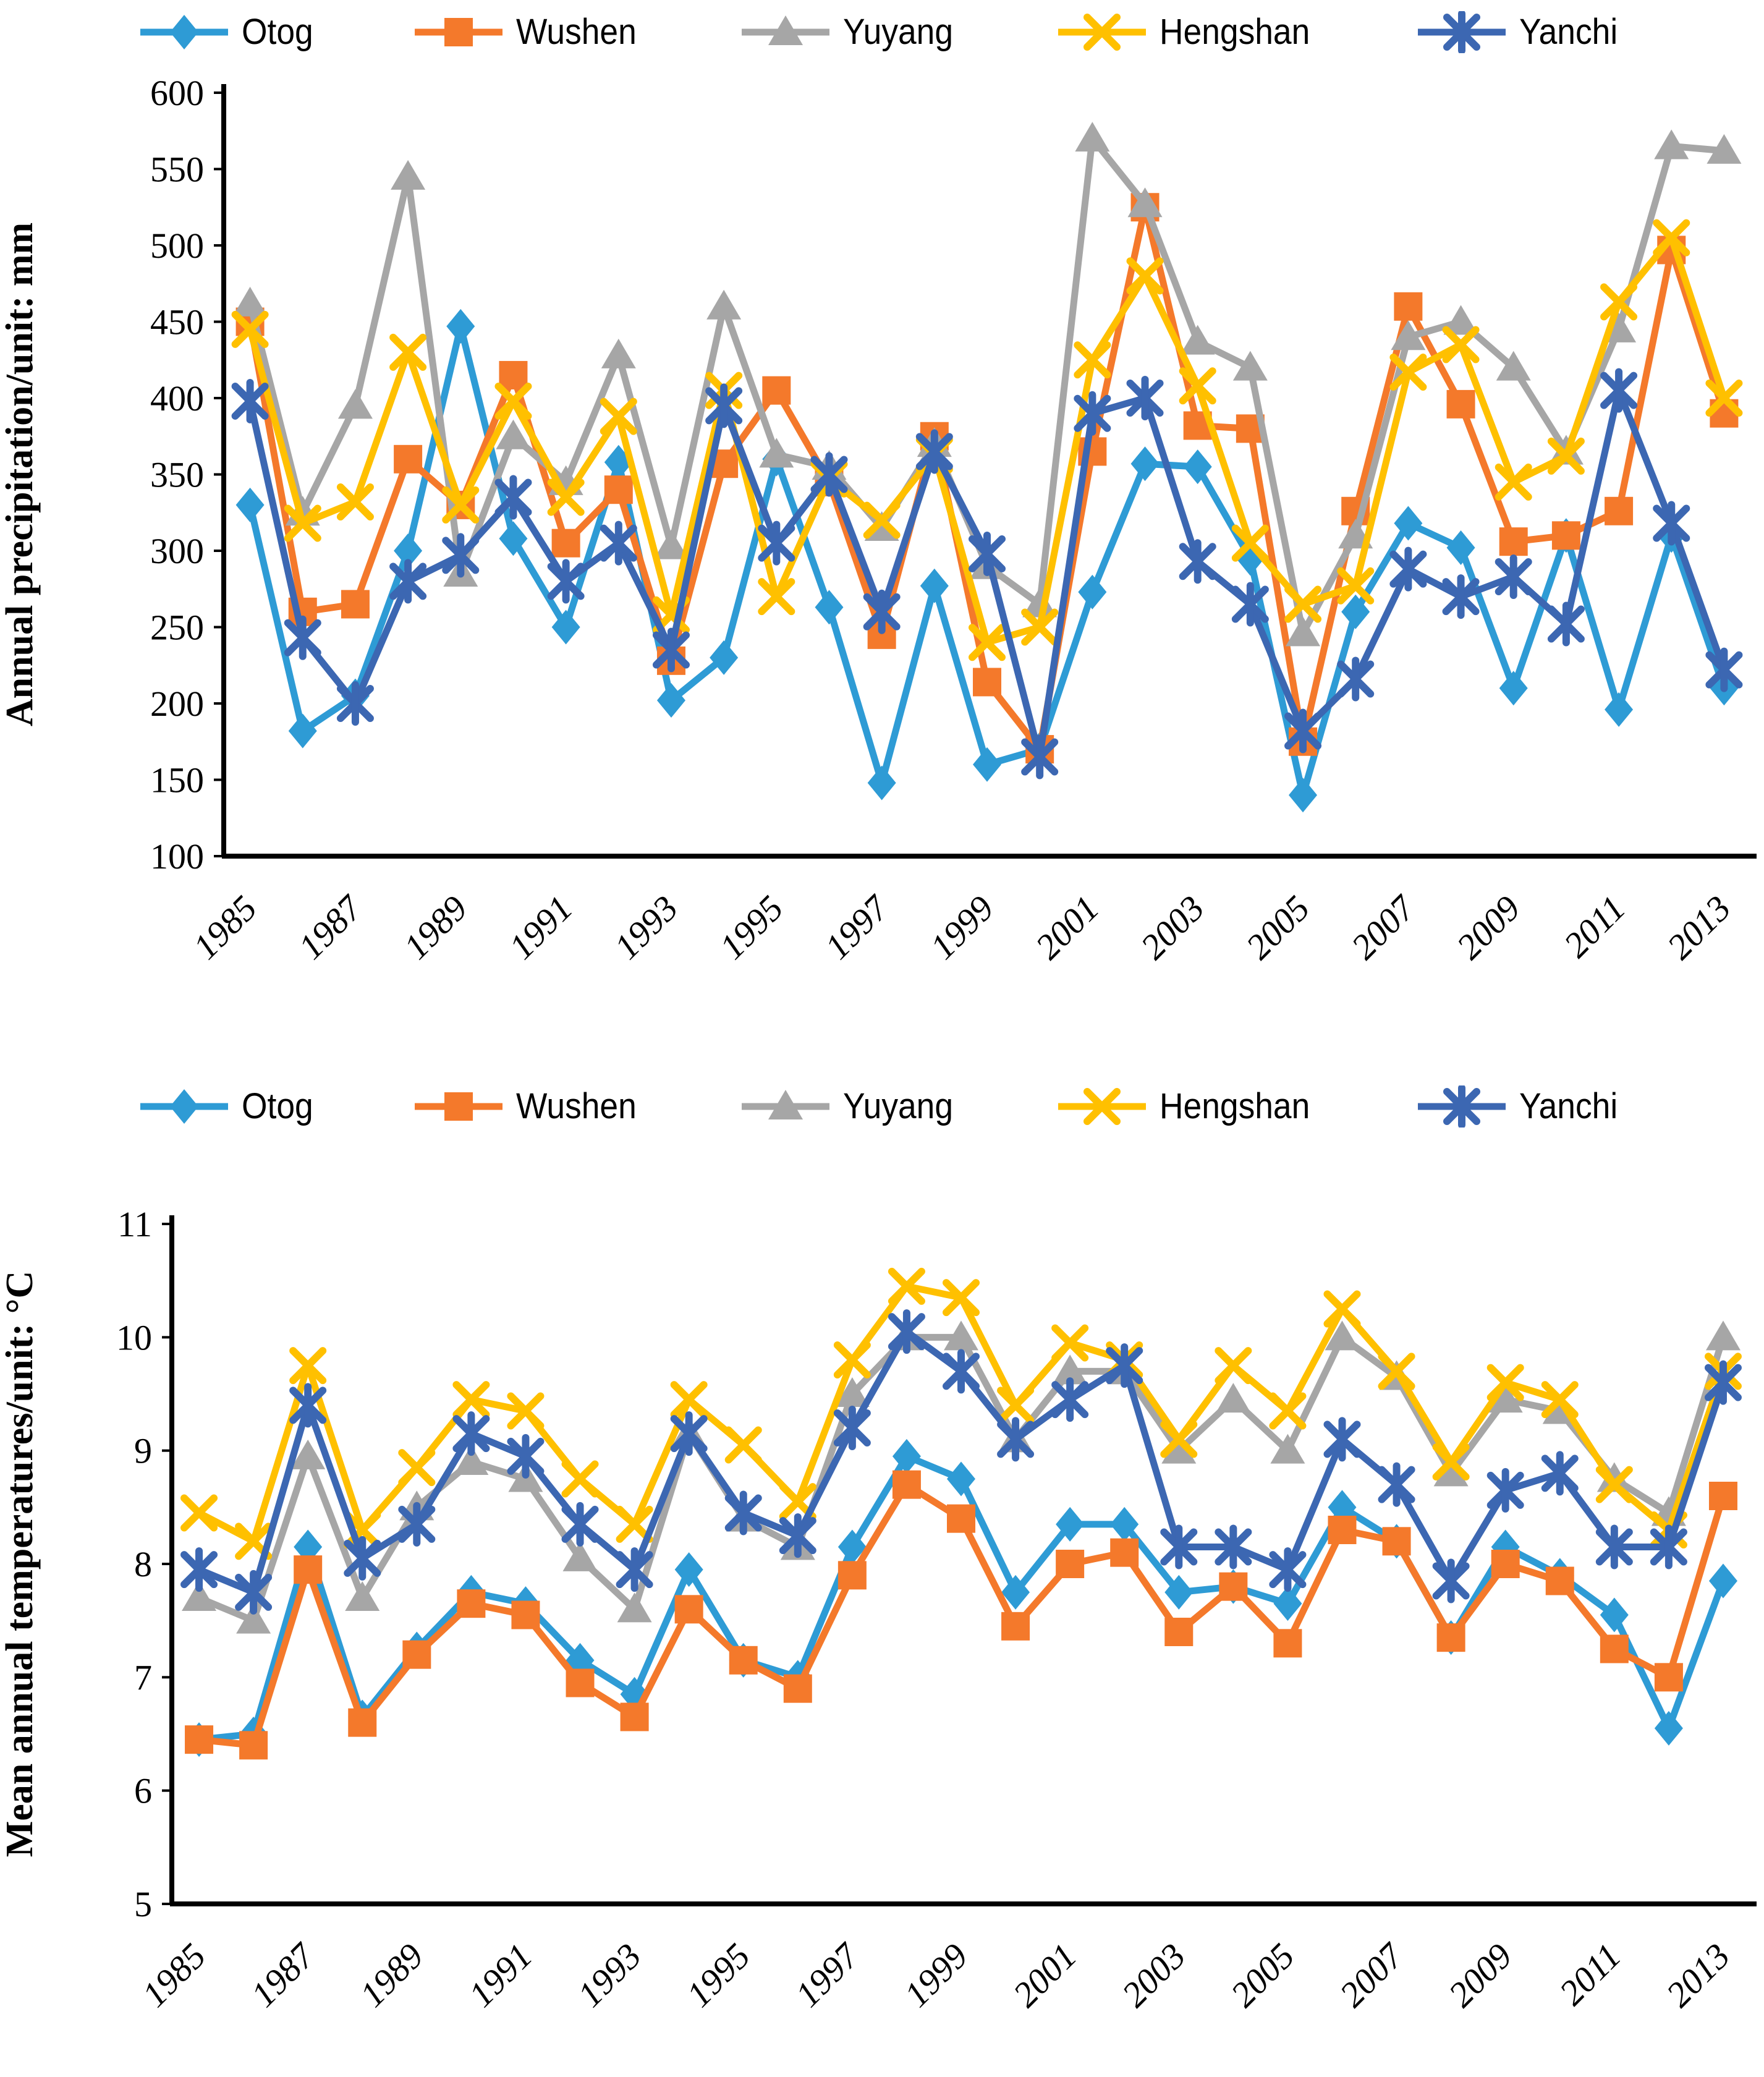  I want to click on x-axis-tick-label: 2009, so click(1488, 927).